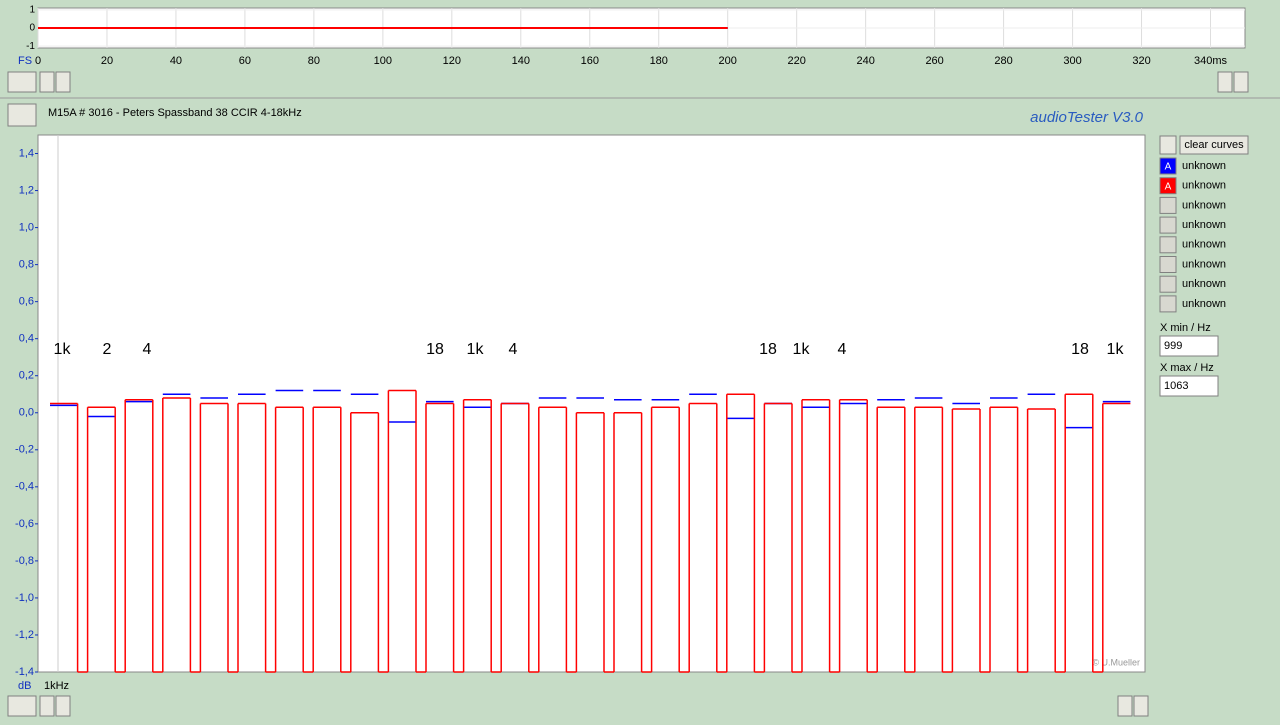  I want to click on x-tick-label: 320, so click(1141, 61).